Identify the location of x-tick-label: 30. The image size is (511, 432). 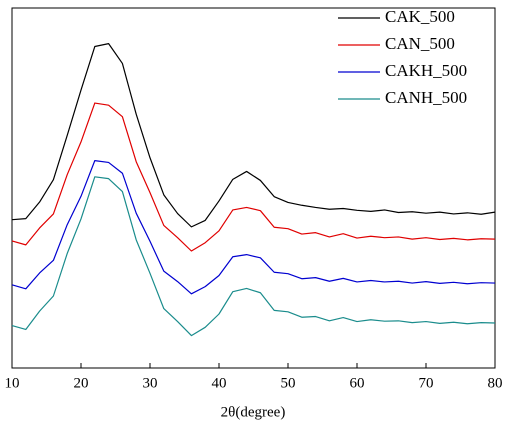
(150, 383).